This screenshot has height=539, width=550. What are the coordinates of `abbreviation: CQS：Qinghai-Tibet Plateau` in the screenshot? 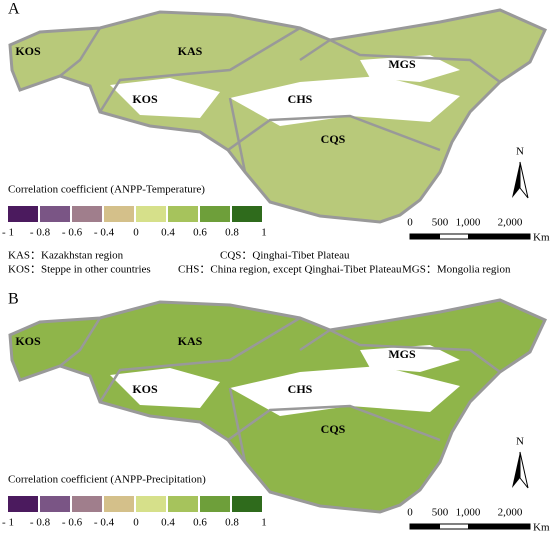 It's located at (285, 256).